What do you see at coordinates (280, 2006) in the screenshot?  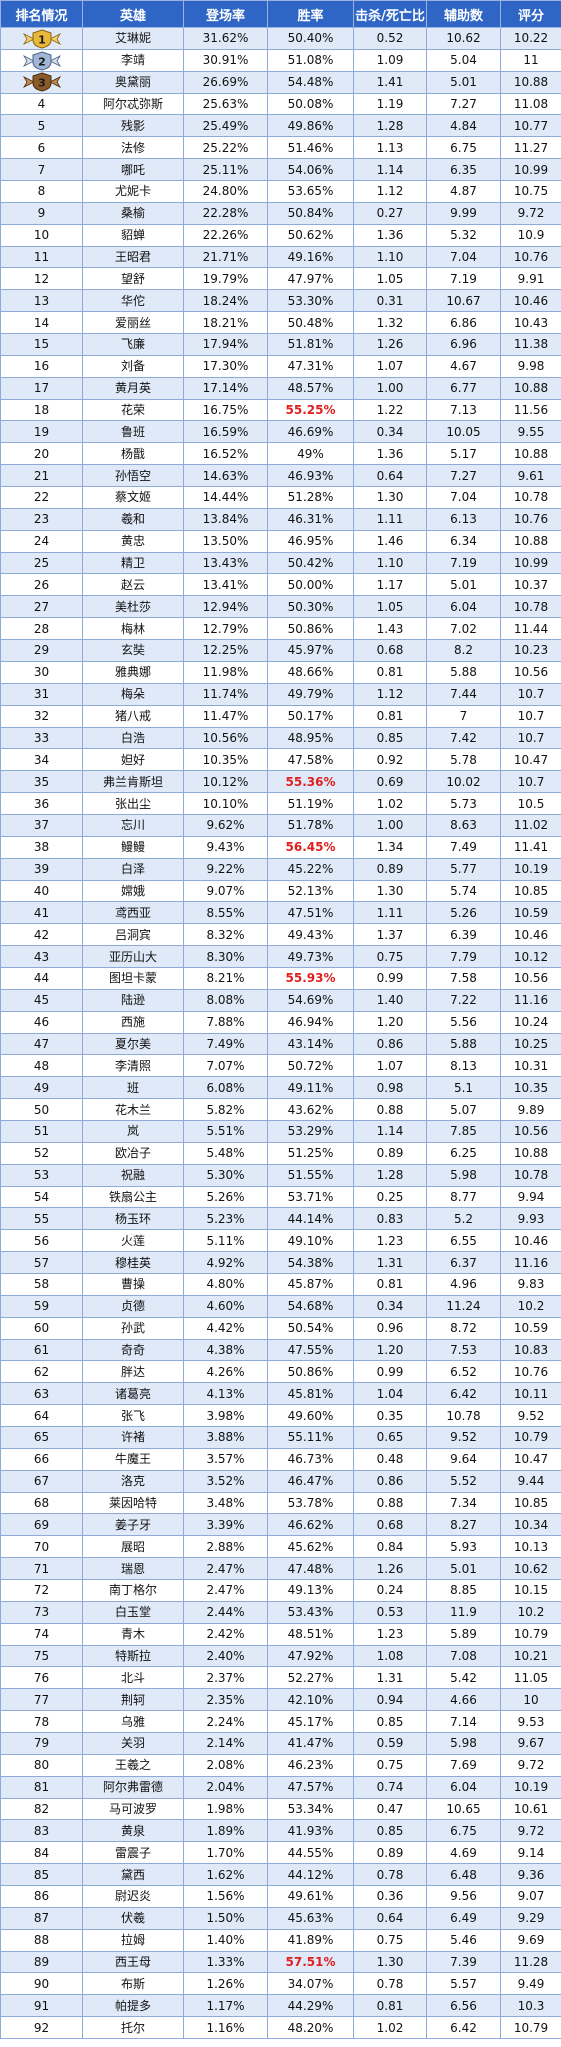 I see `table-row: 91 帕提多 1.17% 44.29% 0.81 6.56 10.3` at bounding box center [280, 2006].